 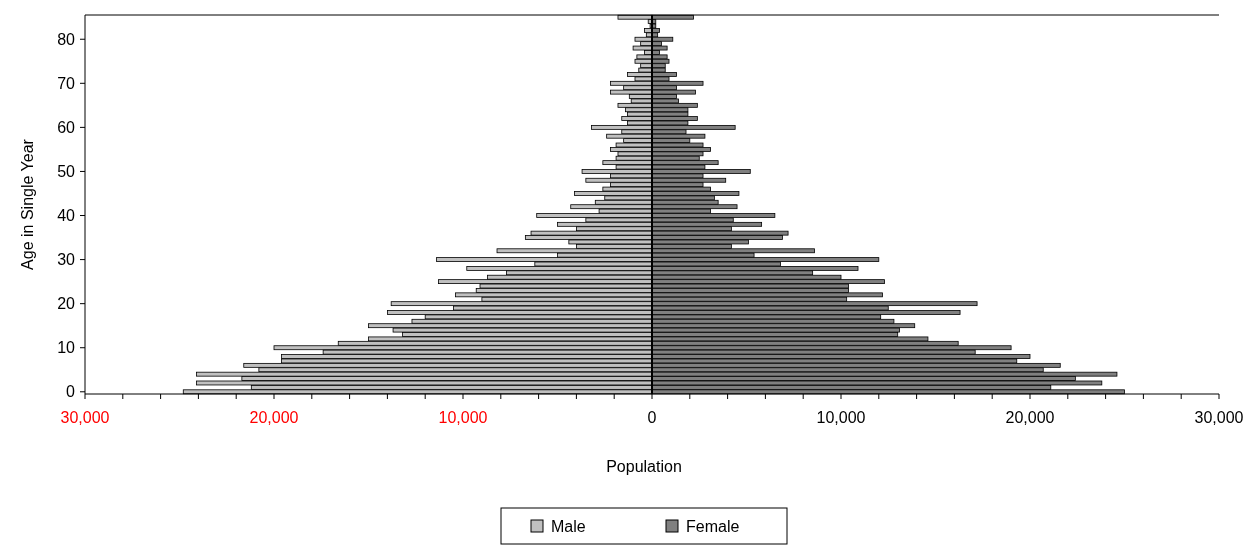 I want to click on legend-label: Male, so click(x=568, y=526).